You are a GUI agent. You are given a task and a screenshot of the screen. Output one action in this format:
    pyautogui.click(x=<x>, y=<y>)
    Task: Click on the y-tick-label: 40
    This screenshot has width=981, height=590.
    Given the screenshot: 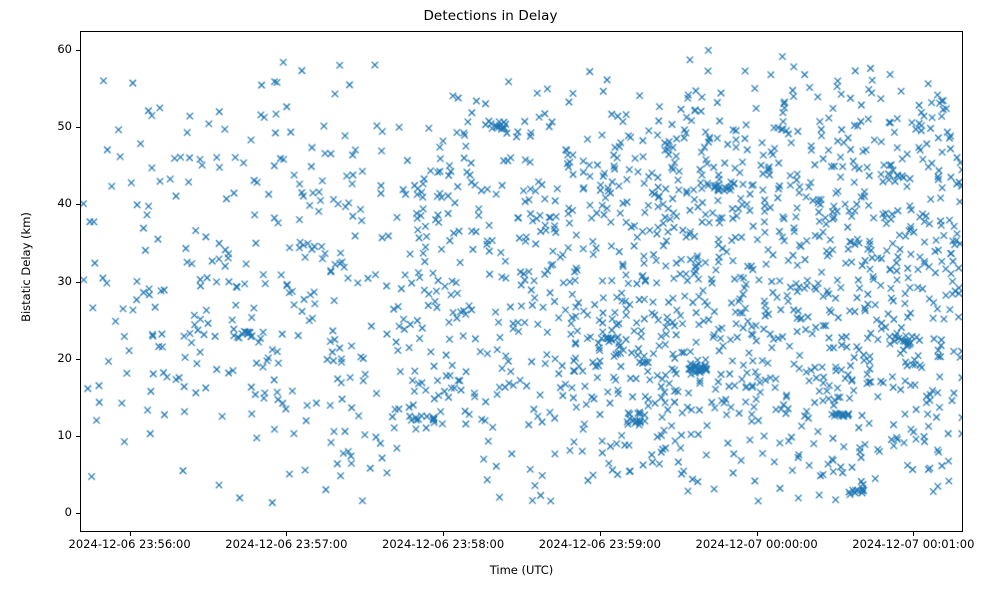 What is the action you would take?
    pyautogui.click(x=64, y=203)
    